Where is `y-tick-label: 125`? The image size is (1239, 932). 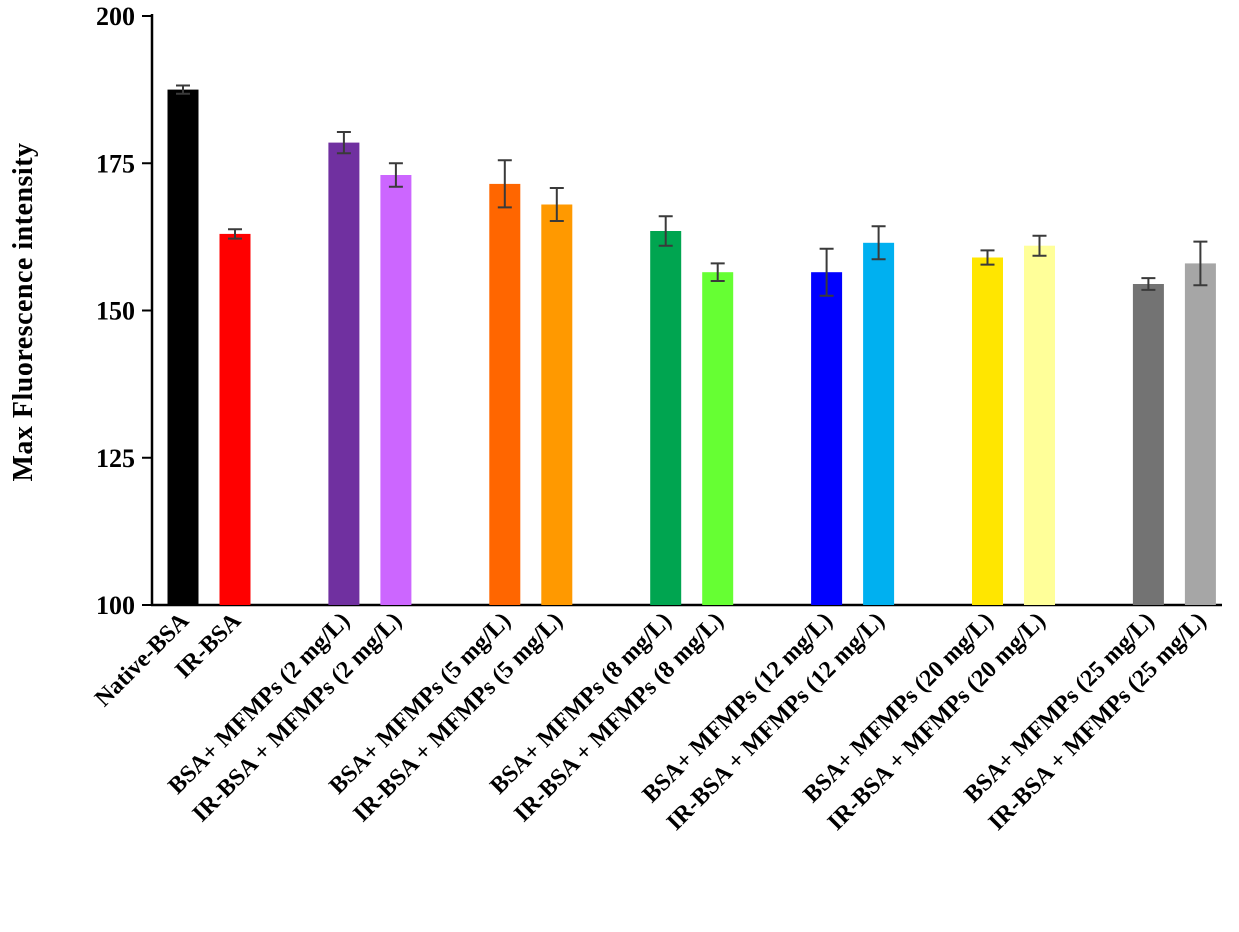 y-tick-label: 125 is located at coordinates (115, 458).